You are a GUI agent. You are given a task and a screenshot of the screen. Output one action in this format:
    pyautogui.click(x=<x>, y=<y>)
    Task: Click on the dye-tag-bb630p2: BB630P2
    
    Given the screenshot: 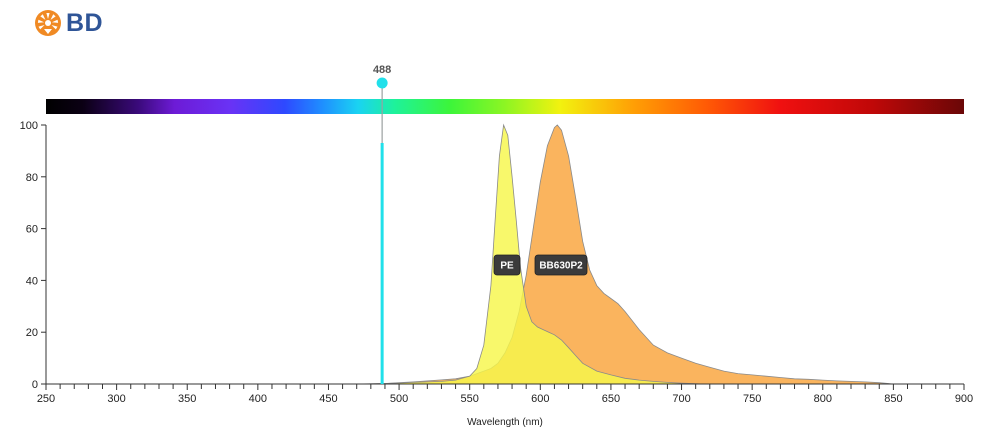 What is the action you would take?
    pyautogui.click(x=561, y=265)
    